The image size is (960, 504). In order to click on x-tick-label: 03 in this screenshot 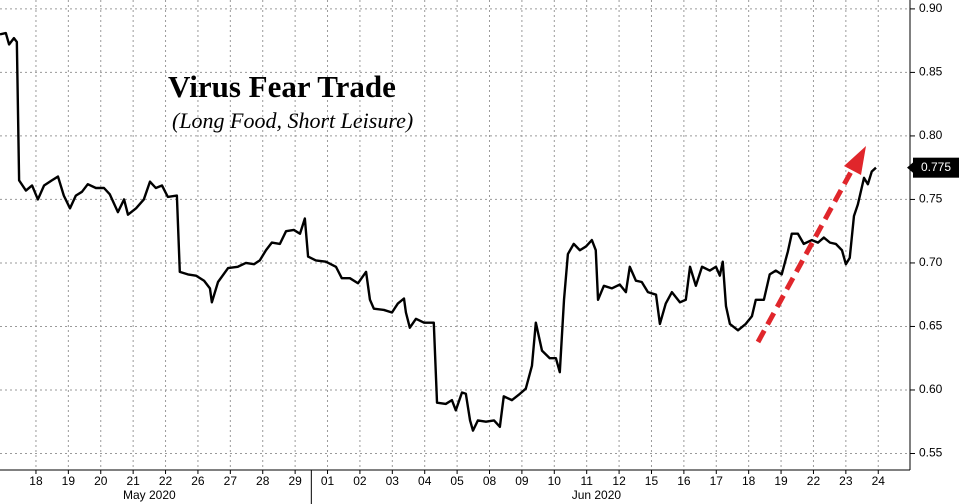, I will do `click(393, 481)`.